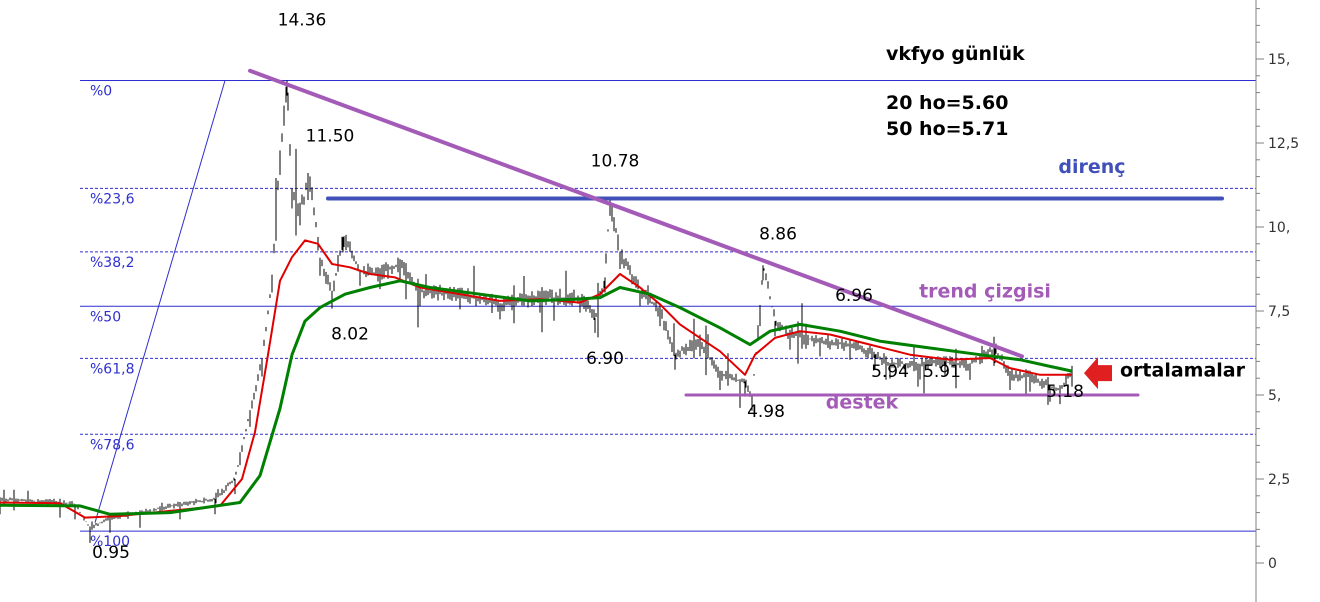 This screenshot has height=602, width=1320. What do you see at coordinates (1279, 228) in the screenshot?
I see `y-tick-label: 10,` at bounding box center [1279, 228].